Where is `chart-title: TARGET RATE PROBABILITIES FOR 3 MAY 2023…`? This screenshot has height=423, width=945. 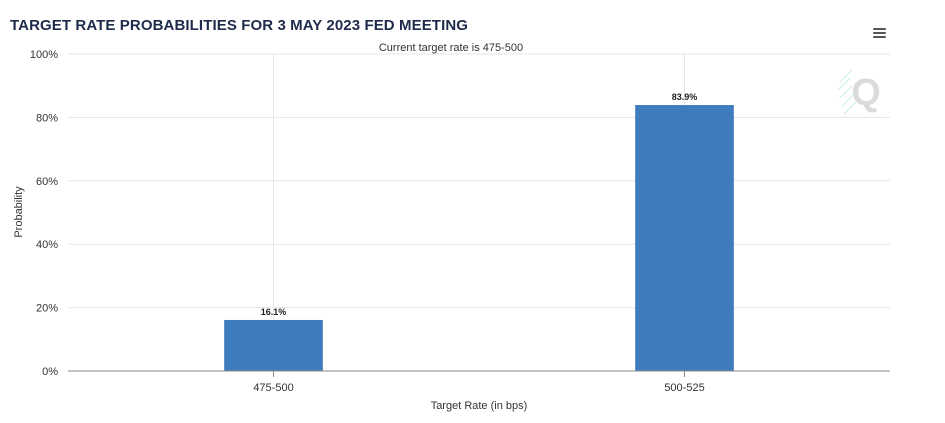
chart-title: TARGET RATE PROBABILITIES FOR 3 MAY 2023… is located at coordinates (239, 25).